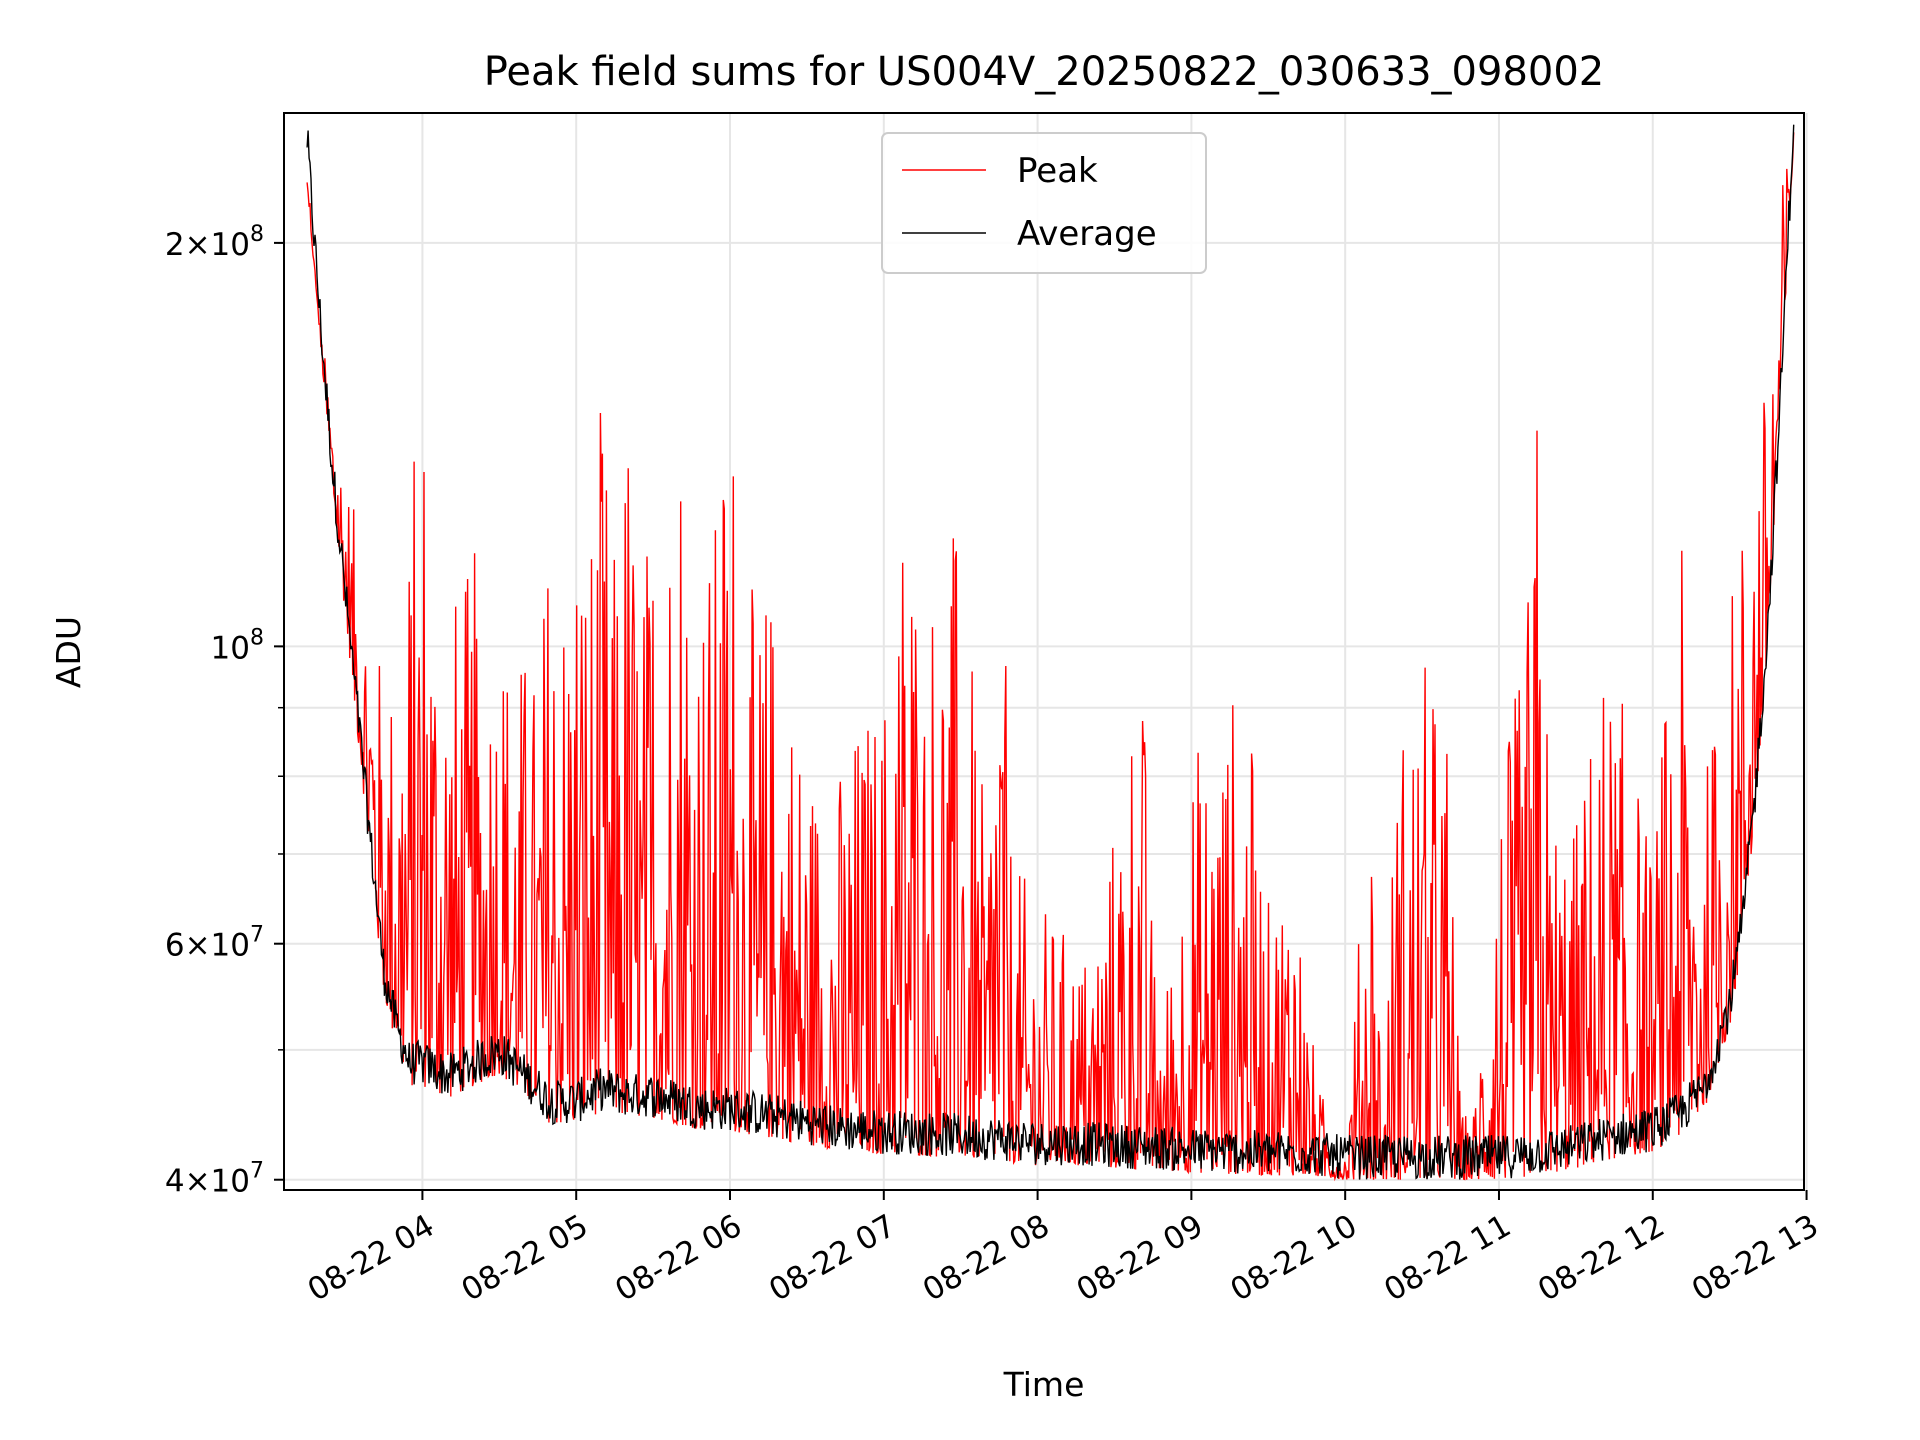 This screenshot has width=1920, height=1440. Describe the element at coordinates (524, 1258) in the screenshot. I see `x-tick-label: 08-22 05` at that location.